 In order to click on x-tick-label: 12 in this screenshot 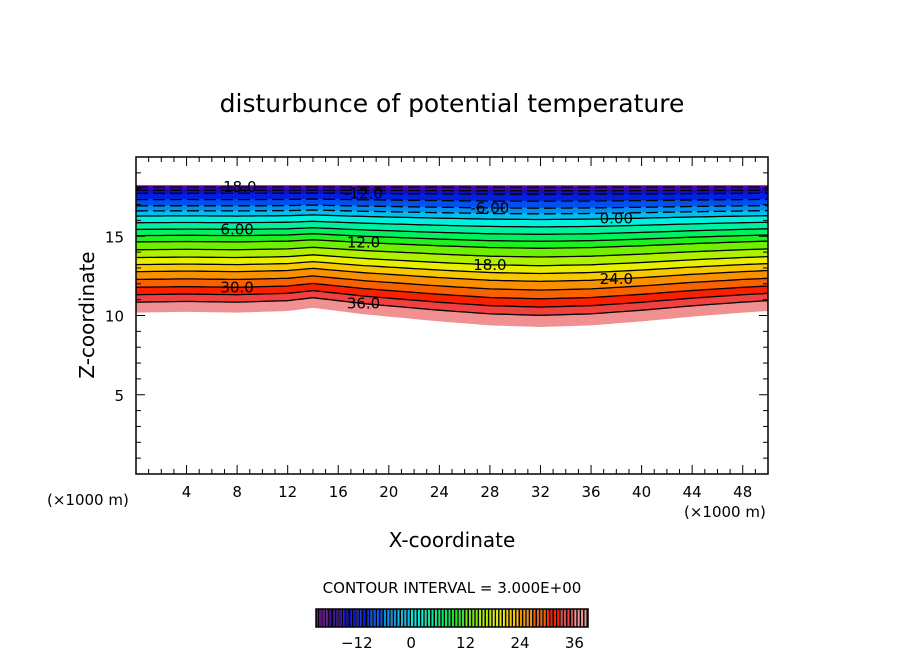, I will do `click(287, 492)`.